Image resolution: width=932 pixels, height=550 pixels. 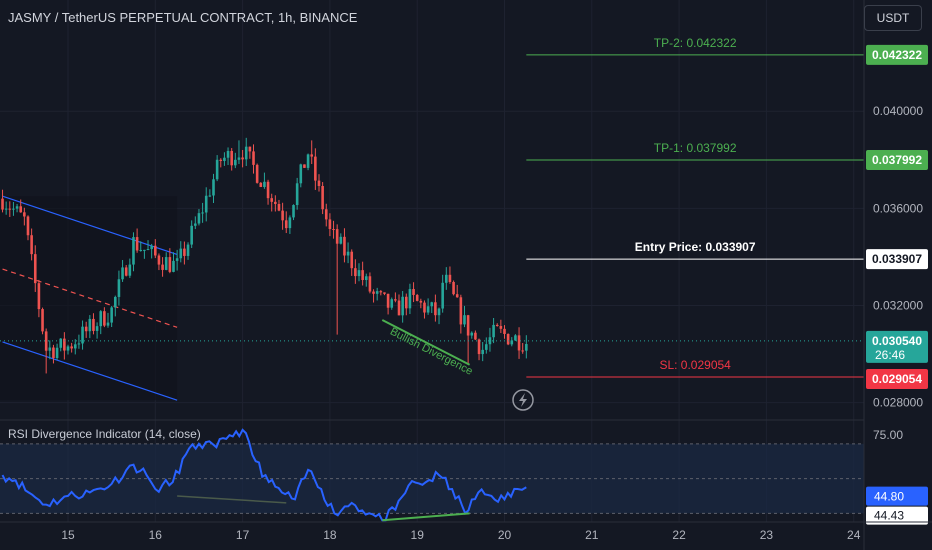 I want to click on price-tick-label: 0.028000, so click(x=898, y=403).